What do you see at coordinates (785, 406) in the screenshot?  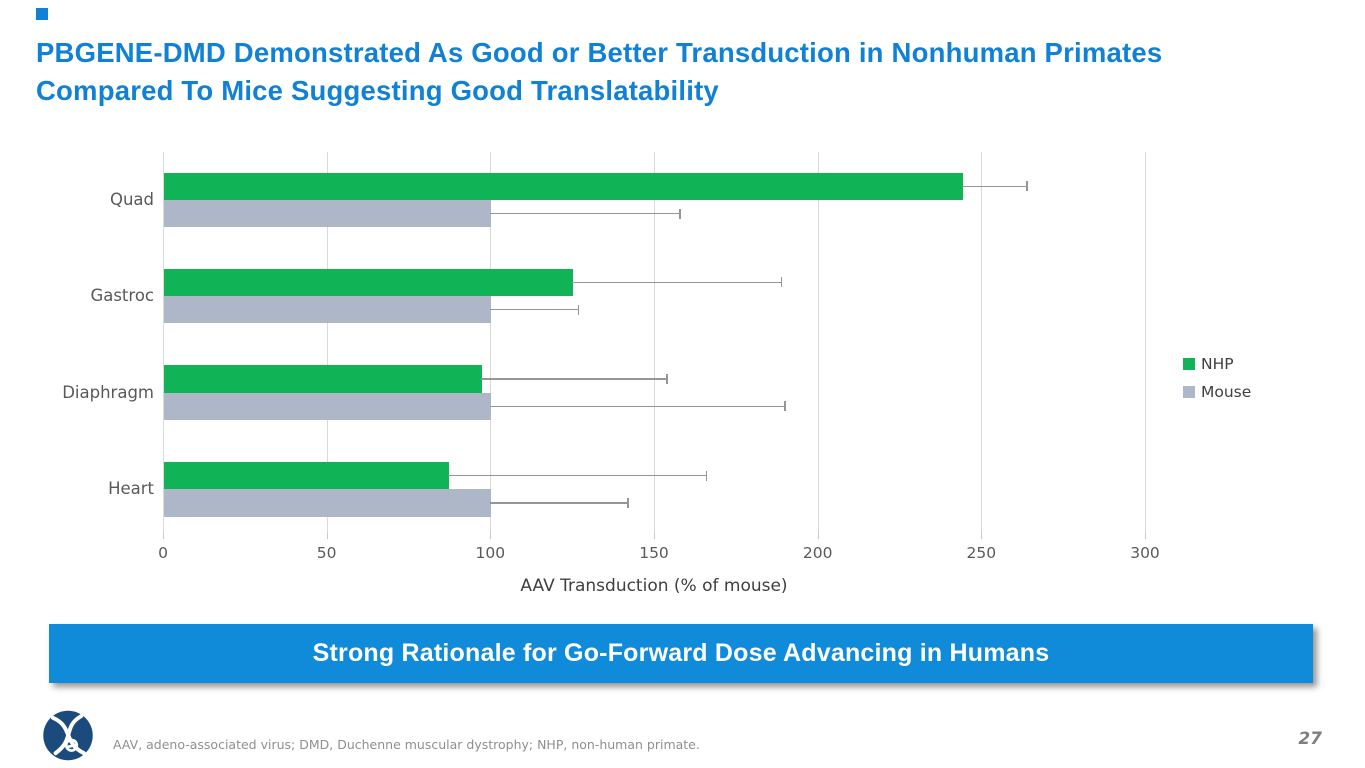 I see `error-cap-mouse-diaphragm` at bounding box center [785, 406].